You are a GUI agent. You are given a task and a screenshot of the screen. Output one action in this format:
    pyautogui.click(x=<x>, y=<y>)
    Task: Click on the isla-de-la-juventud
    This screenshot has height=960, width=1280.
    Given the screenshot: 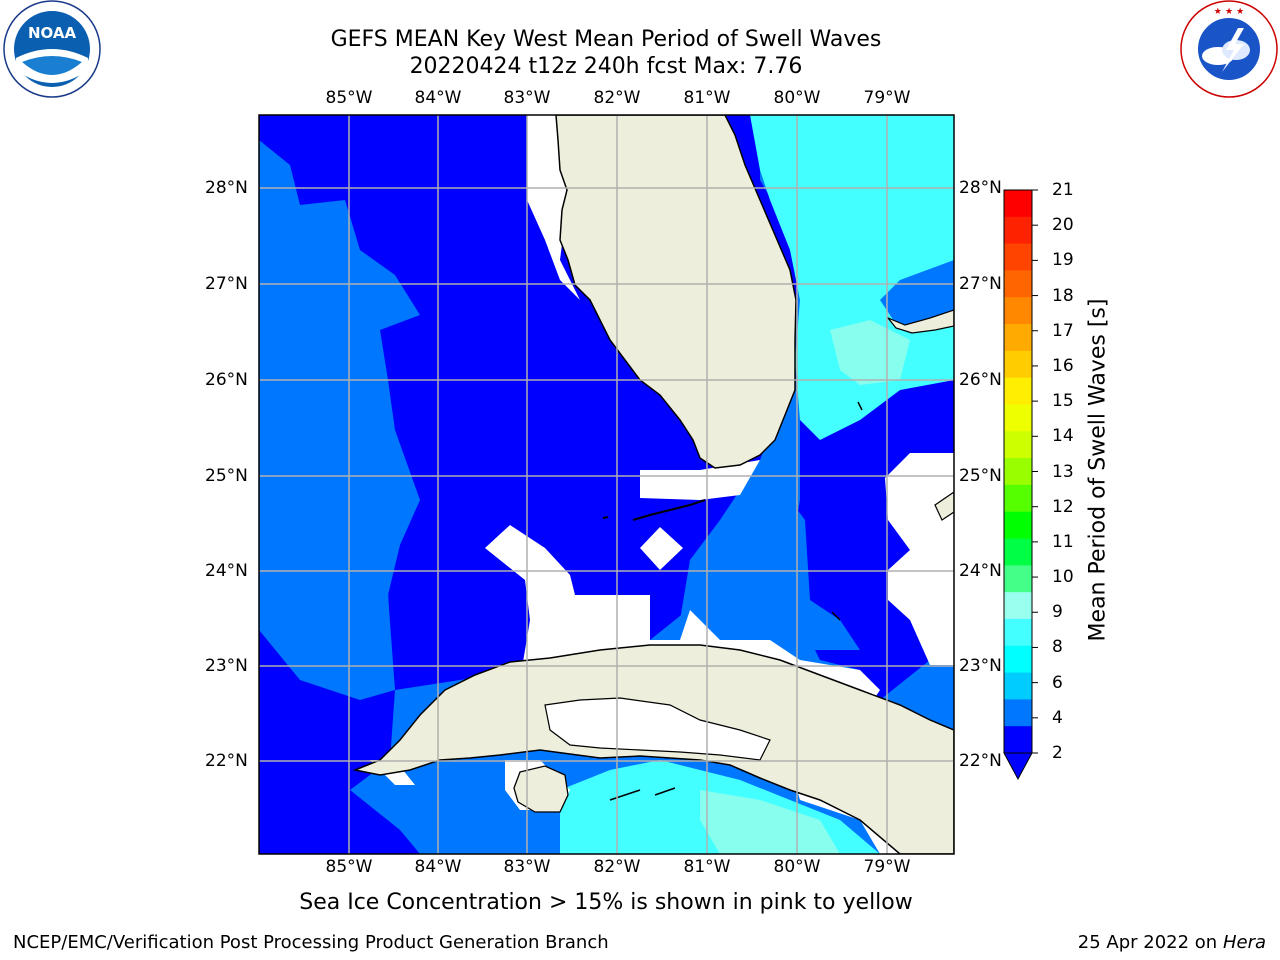 What is the action you would take?
    pyautogui.click(x=541, y=789)
    